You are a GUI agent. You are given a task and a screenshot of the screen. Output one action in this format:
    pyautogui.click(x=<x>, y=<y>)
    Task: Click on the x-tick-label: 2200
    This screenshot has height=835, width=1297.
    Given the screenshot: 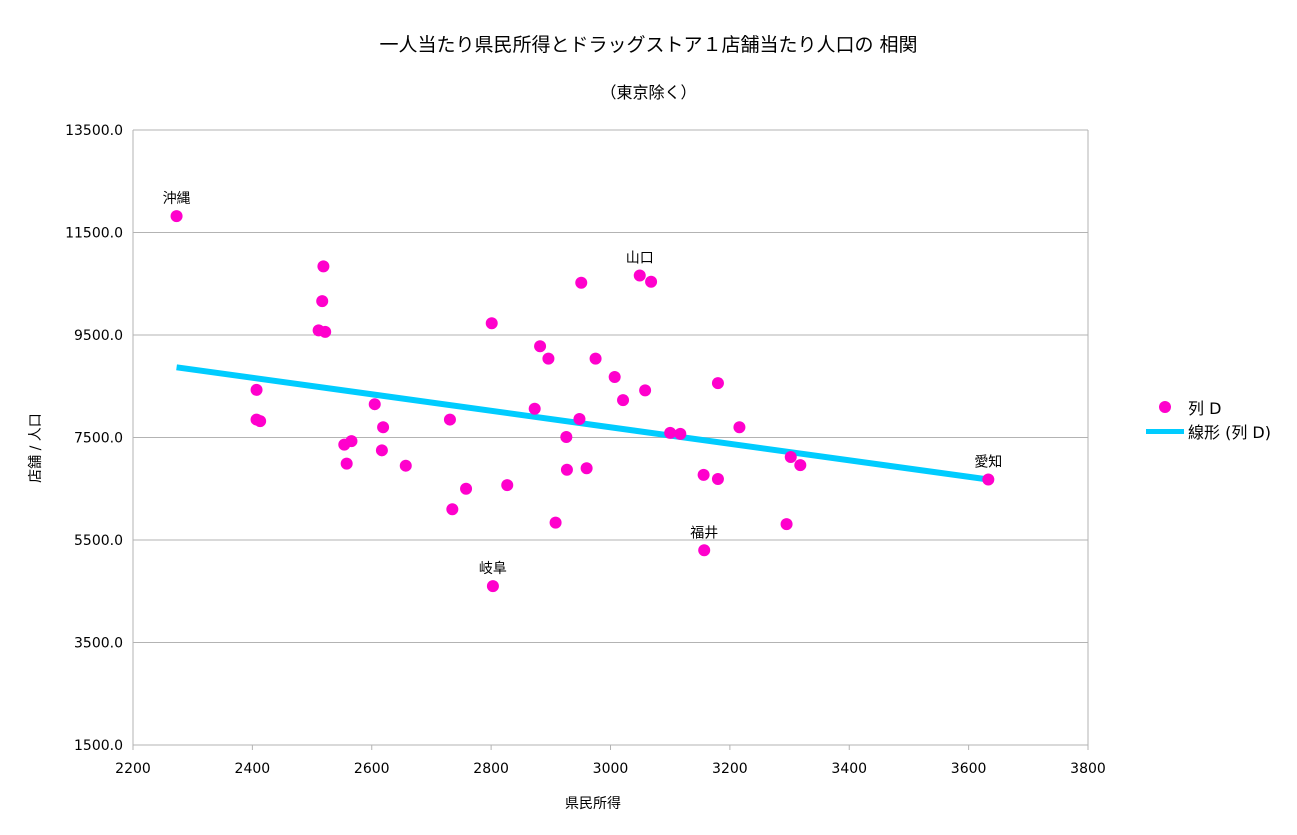 What is the action you would take?
    pyautogui.click(x=133, y=769)
    